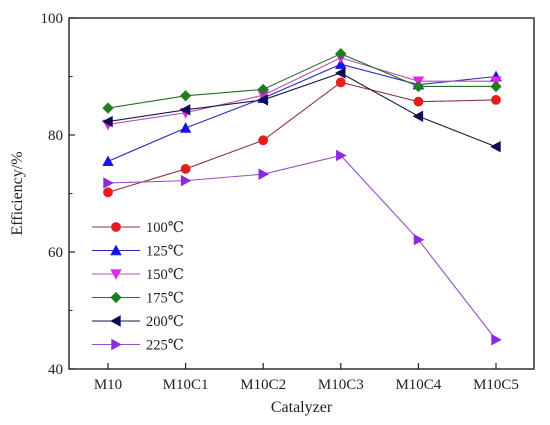 The height and width of the screenshot is (425, 550). What do you see at coordinates (55, 253) in the screenshot?
I see `y-tick-label: 60` at bounding box center [55, 253].